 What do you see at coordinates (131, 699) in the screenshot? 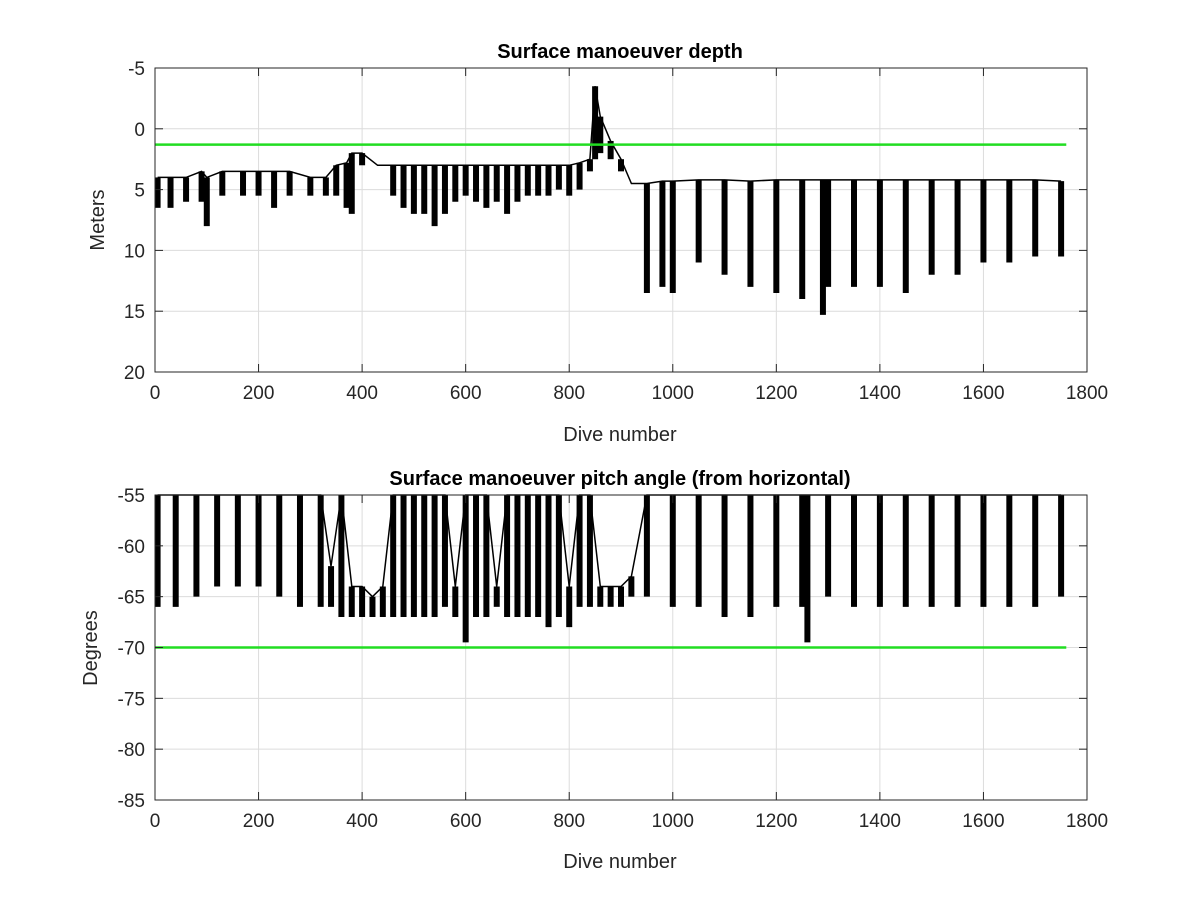
I see `pitch-ytick-label: -75` at bounding box center [131, 699].